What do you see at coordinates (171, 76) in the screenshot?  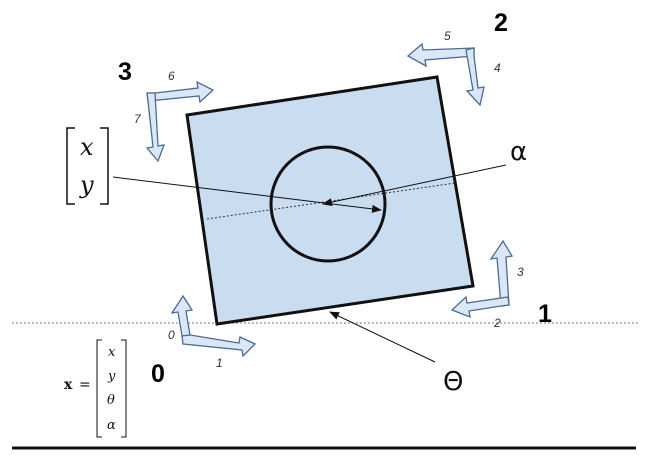 I see `arrow-number-6: 6` at bounding box center [171, 76].